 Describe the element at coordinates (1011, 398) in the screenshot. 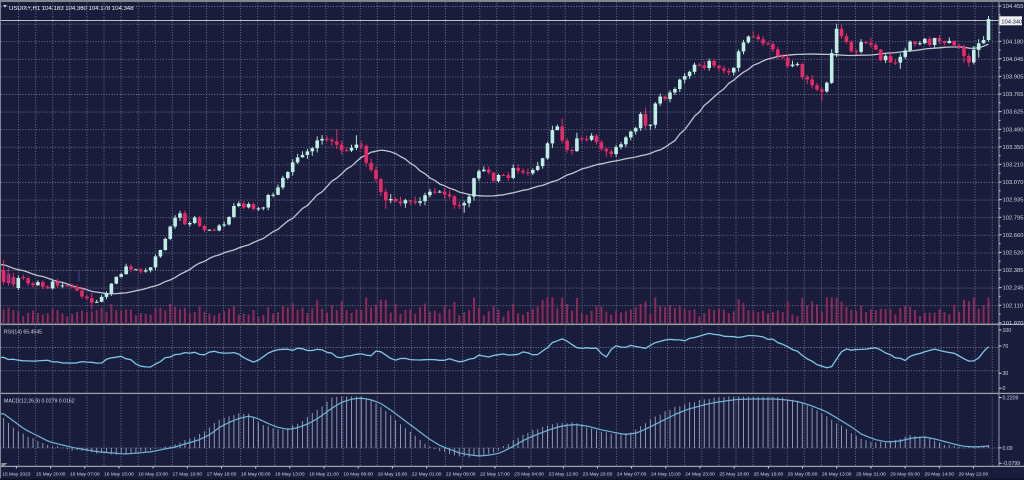

I see `svg-text: 0.2209` at that location.